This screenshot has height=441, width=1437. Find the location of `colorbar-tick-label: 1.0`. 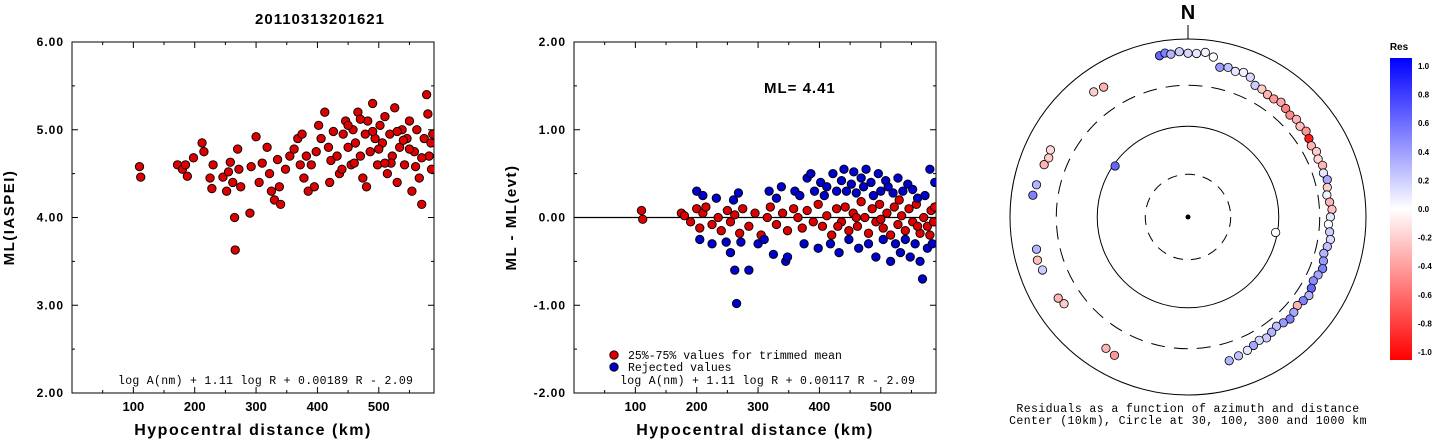

colorbar-tick-label: 1.0 is located at coordinates (1424, 66).